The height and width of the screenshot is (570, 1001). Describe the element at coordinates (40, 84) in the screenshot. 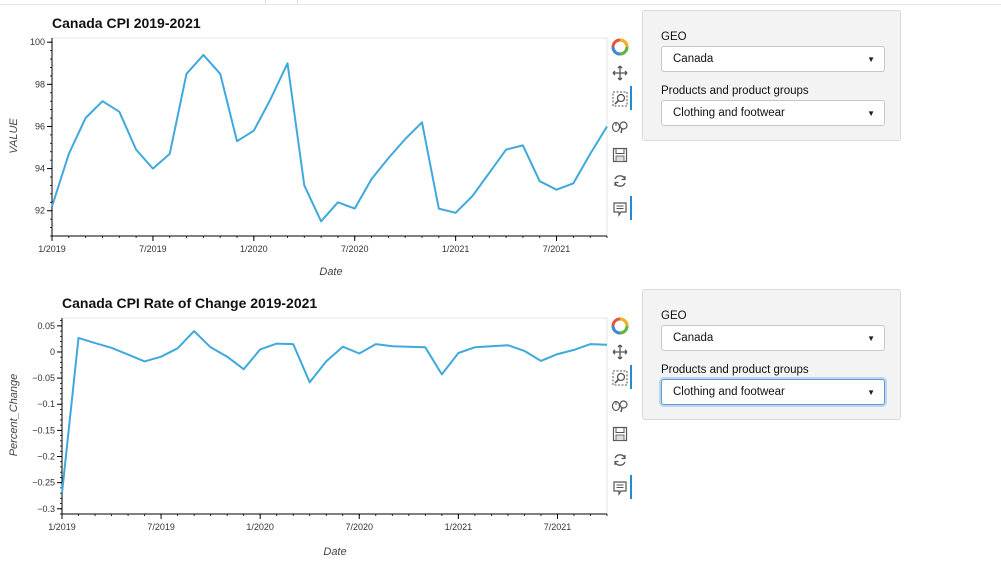

I see `y-tick-label: 98` at that location.